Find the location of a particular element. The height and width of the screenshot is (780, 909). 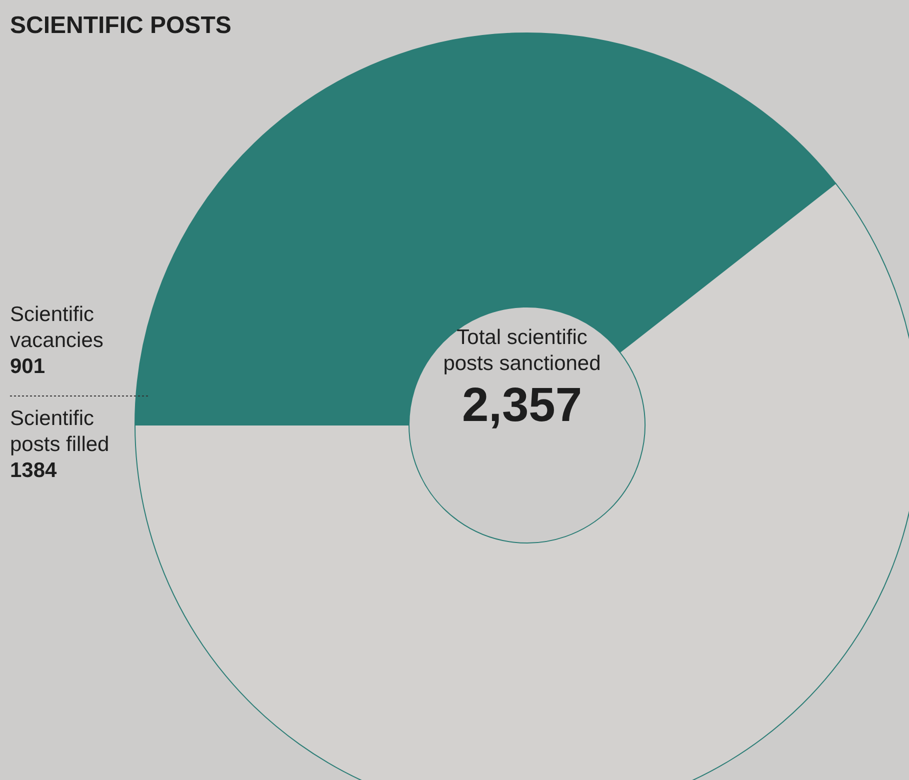

data-label: 1384 is located at coordinates (34, 471).